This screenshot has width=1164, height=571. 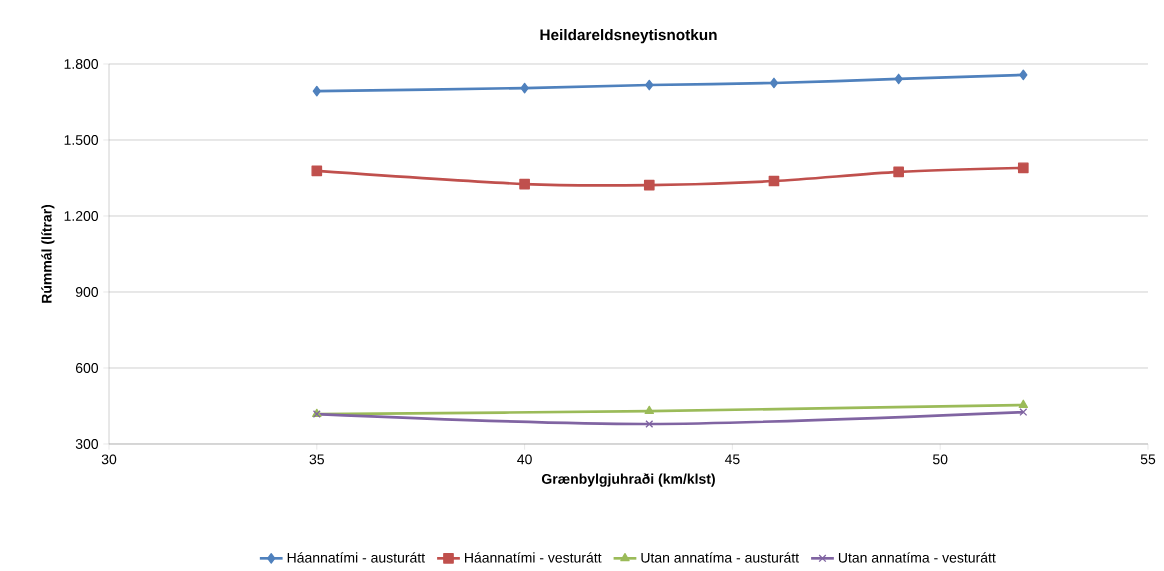 I want to click on y-tick-label: 1.200, so click(x=81, y=216).